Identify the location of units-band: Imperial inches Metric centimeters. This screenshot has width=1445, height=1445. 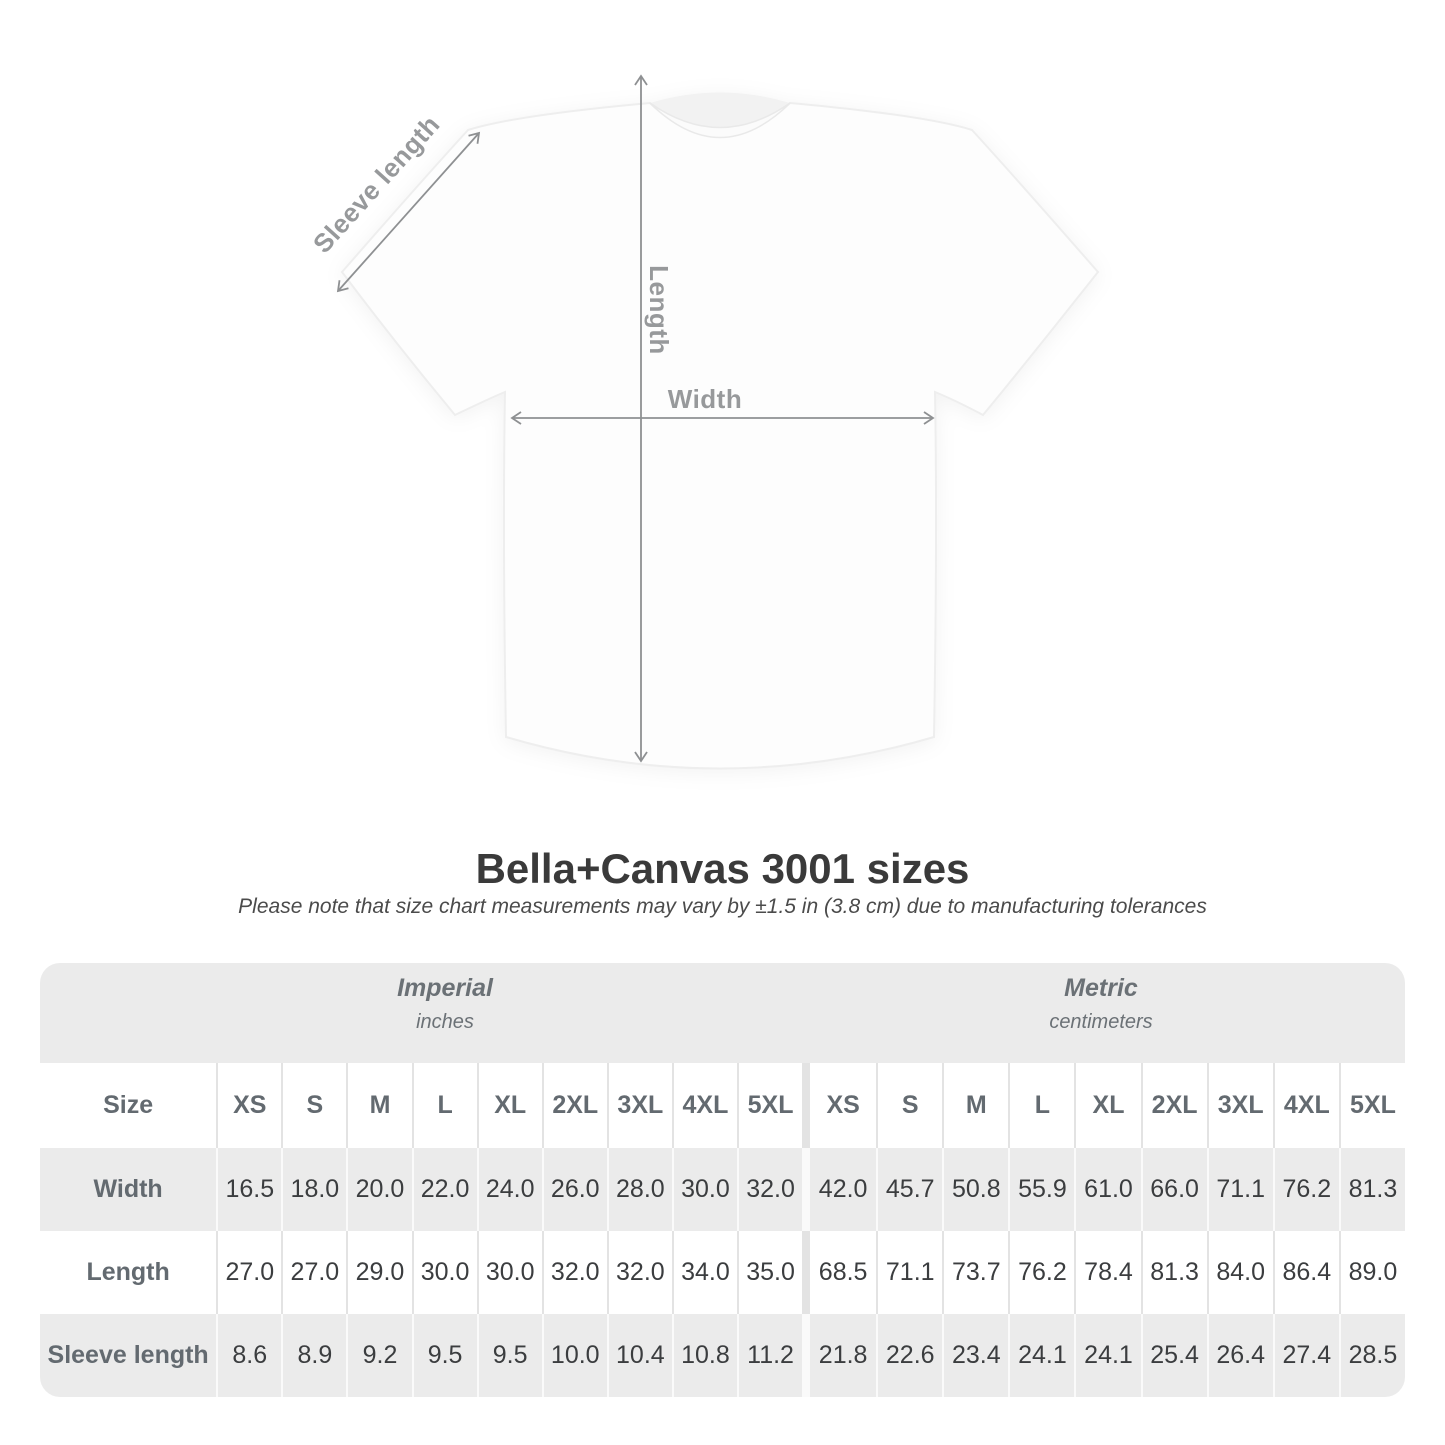
(722, 1013).